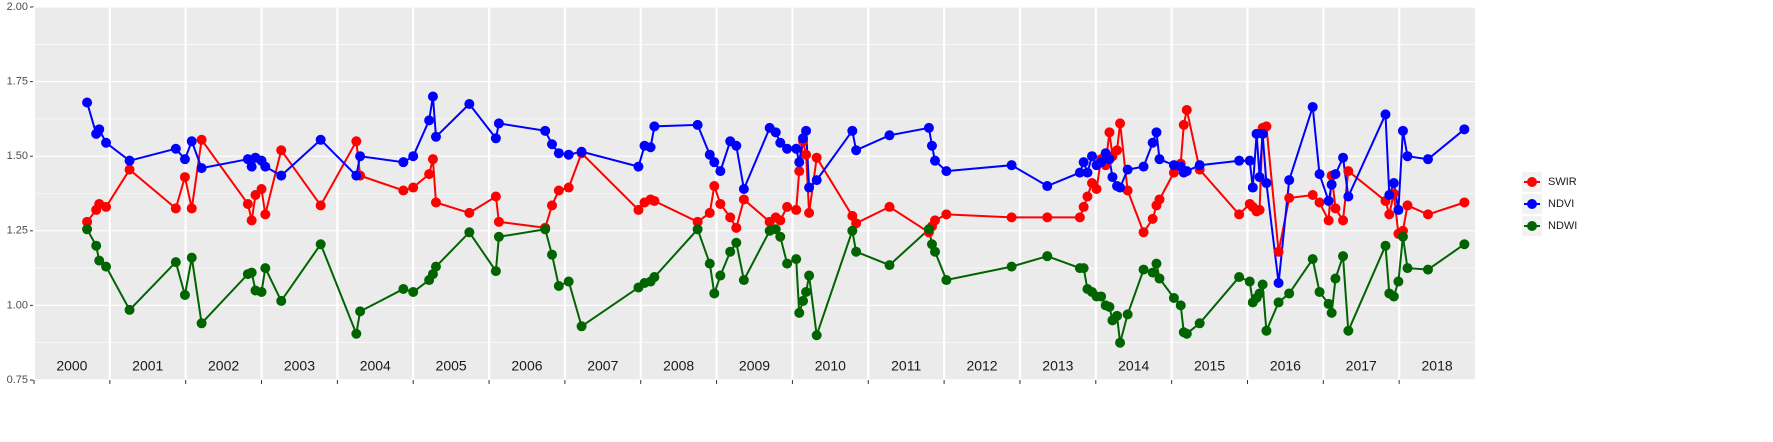 The image size is (1773, 442). I want to click on x-tick-label: 2005, so click(451, 366).